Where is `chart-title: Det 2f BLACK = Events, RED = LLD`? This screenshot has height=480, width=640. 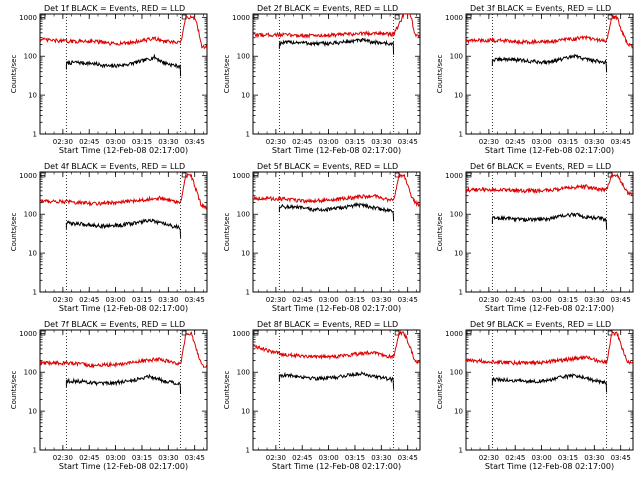 chart-title: Det 2f BLACK = Events, RED = LLD is located at coordinates (327, 8).